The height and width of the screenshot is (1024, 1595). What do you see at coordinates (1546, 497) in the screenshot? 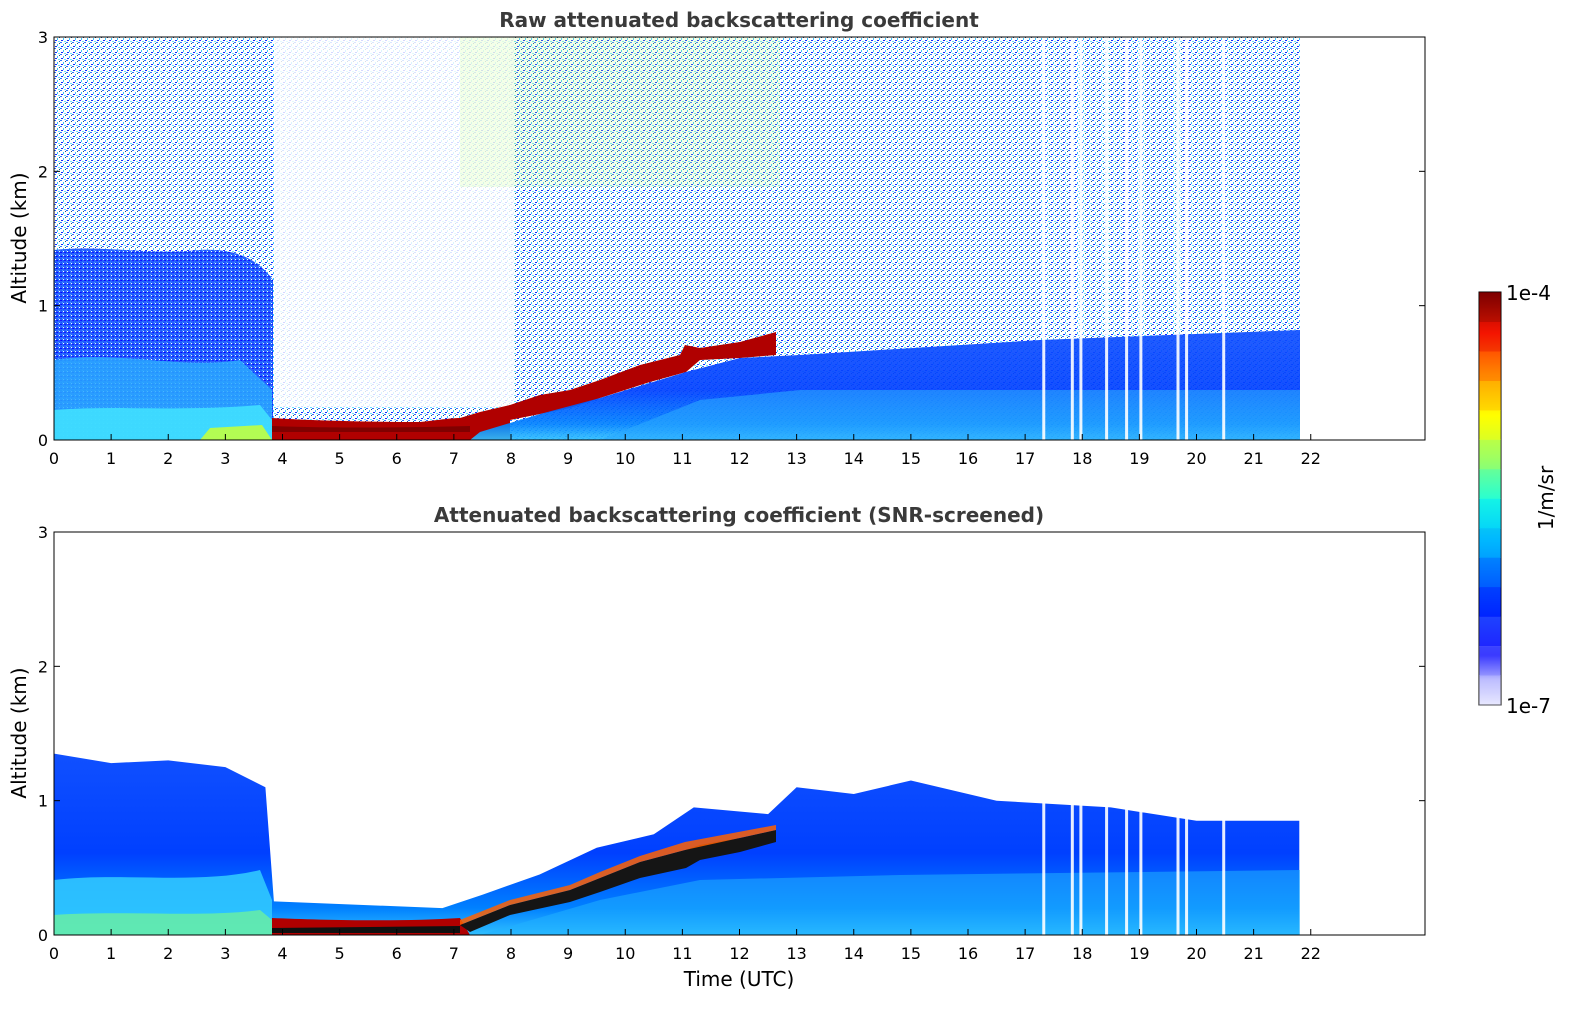
I see `colorbar-unit-label: 1/m/sr` at bounding box center [1546, 497].